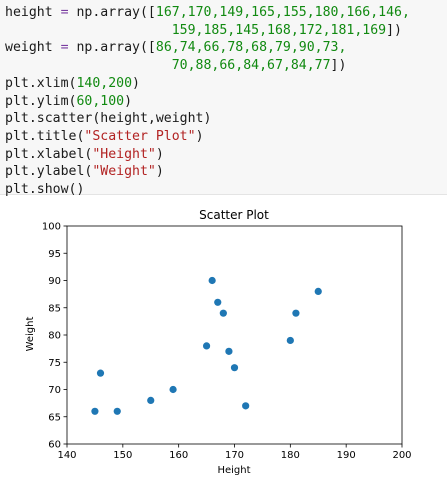 The height and width of the screenshot is (484, 447). I want to click on code-token: 167,170,149,165,155,180,166,146,, so click(282, 12).